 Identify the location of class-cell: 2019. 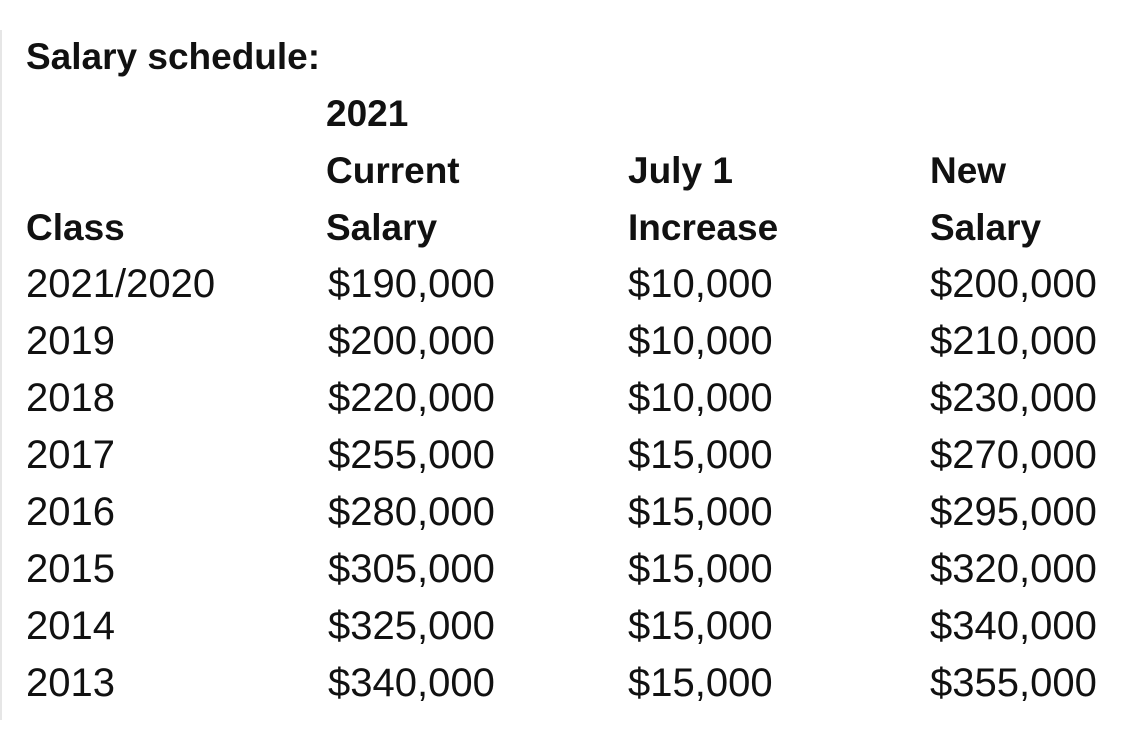
(70, 341).